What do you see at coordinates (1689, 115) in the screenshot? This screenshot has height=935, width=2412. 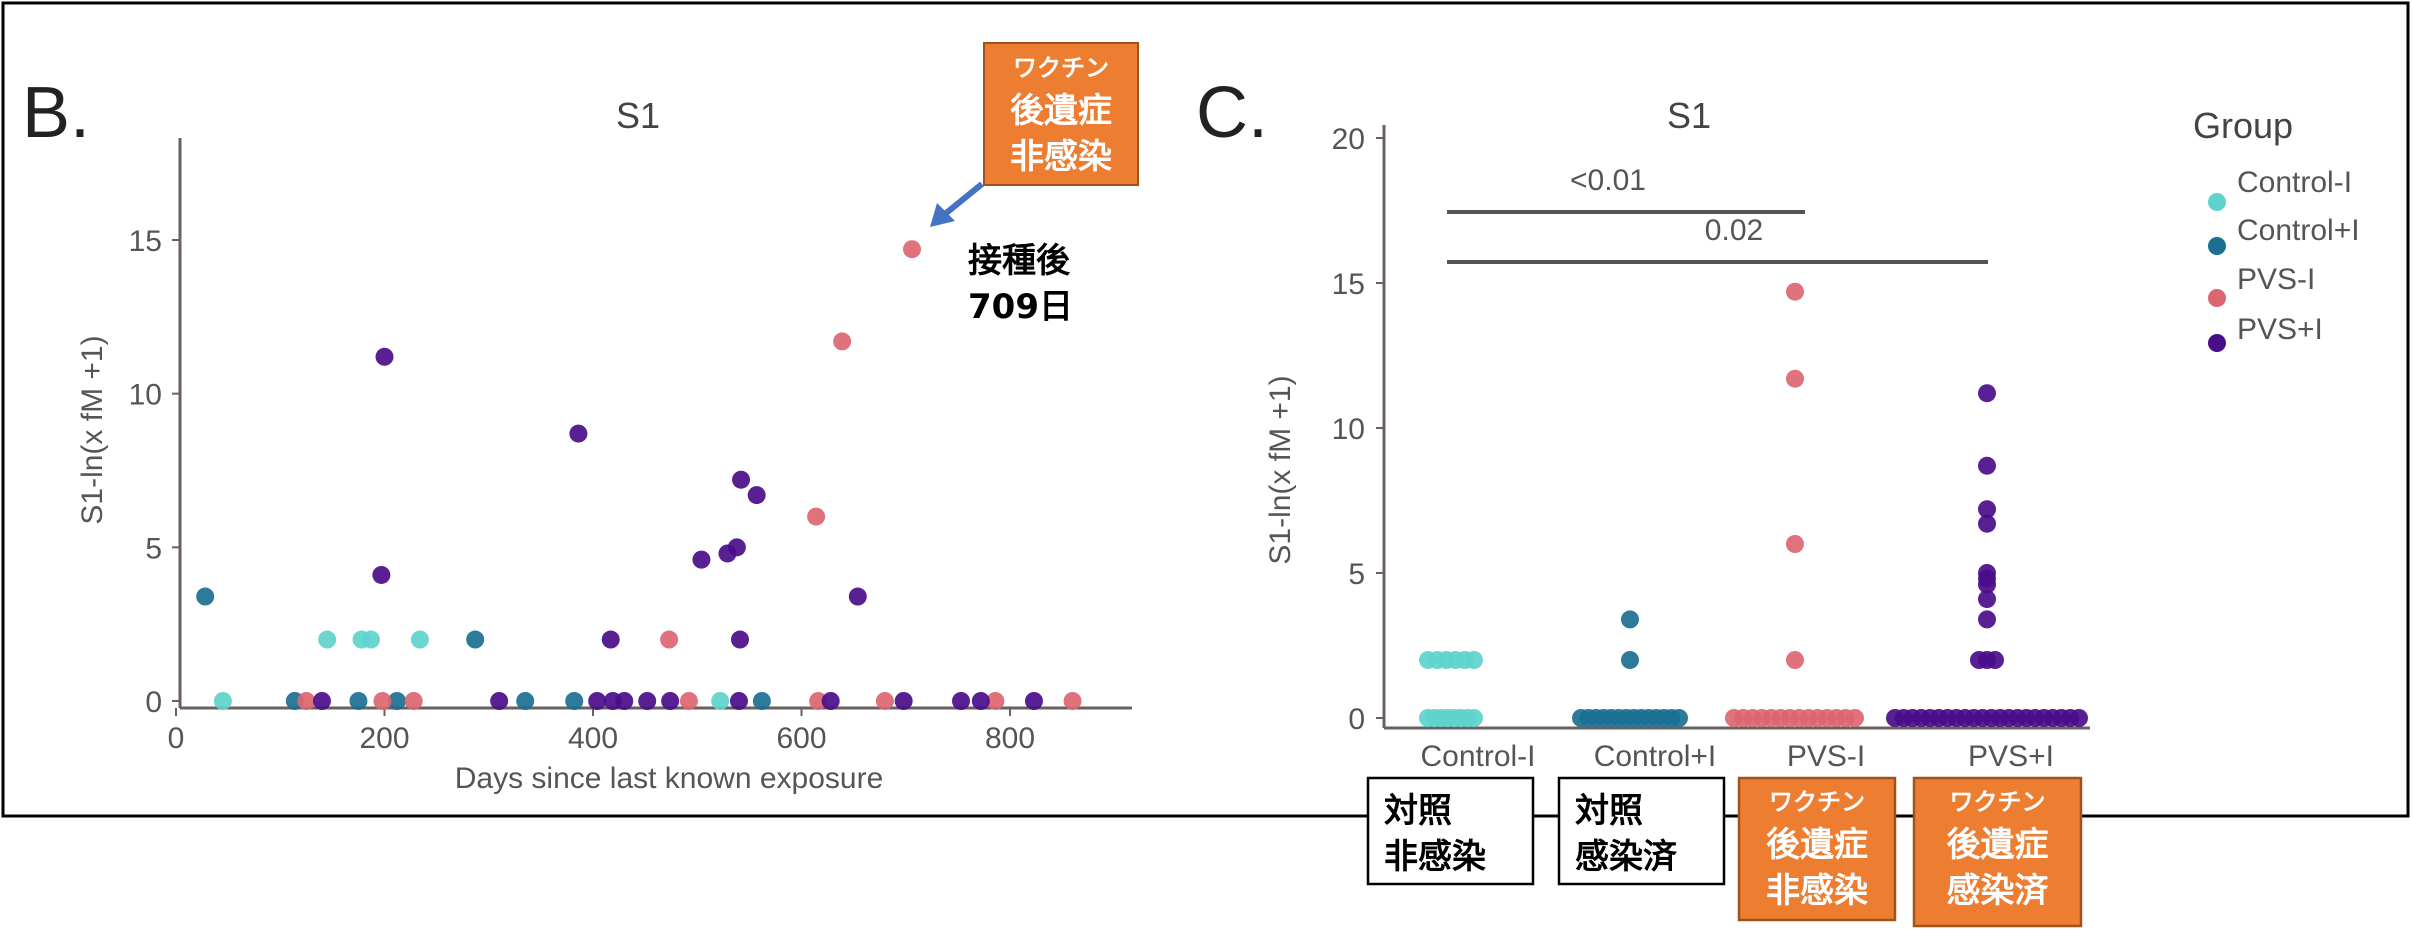 I see `panel-c-title: S1` at bounding box center [1689, 115].